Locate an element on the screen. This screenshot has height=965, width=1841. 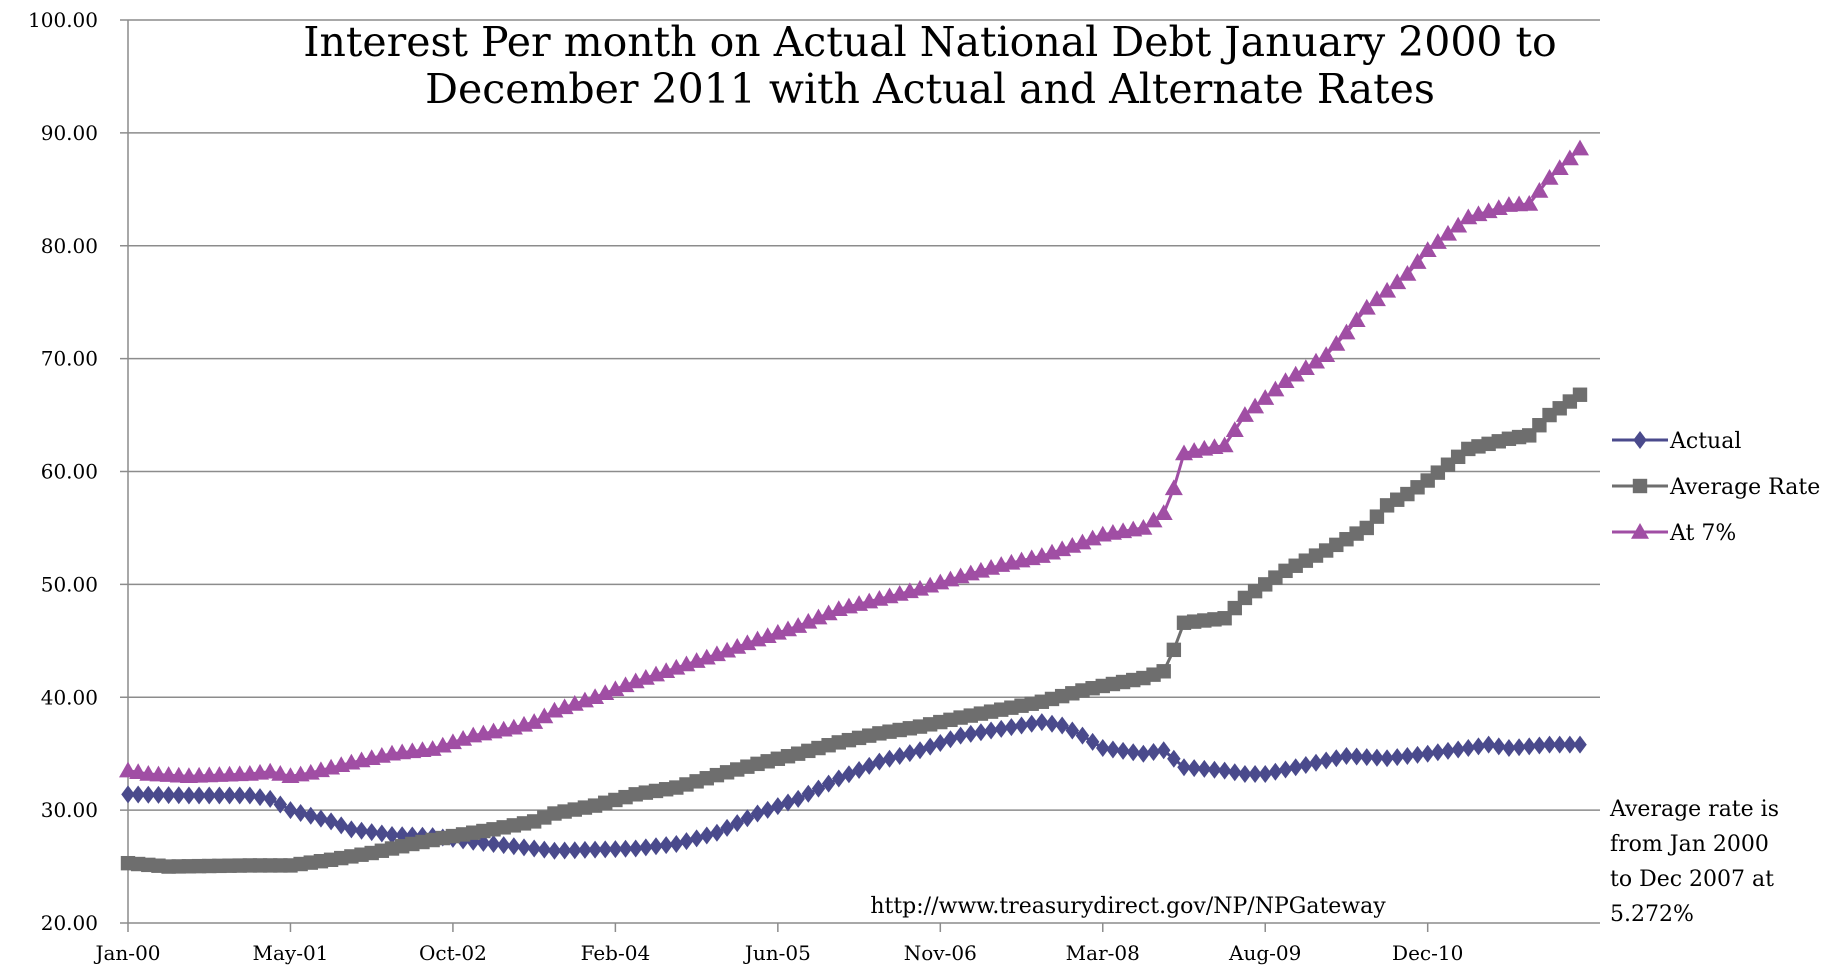
legend-item: Average Rate is located at coordinates (1716, 487).